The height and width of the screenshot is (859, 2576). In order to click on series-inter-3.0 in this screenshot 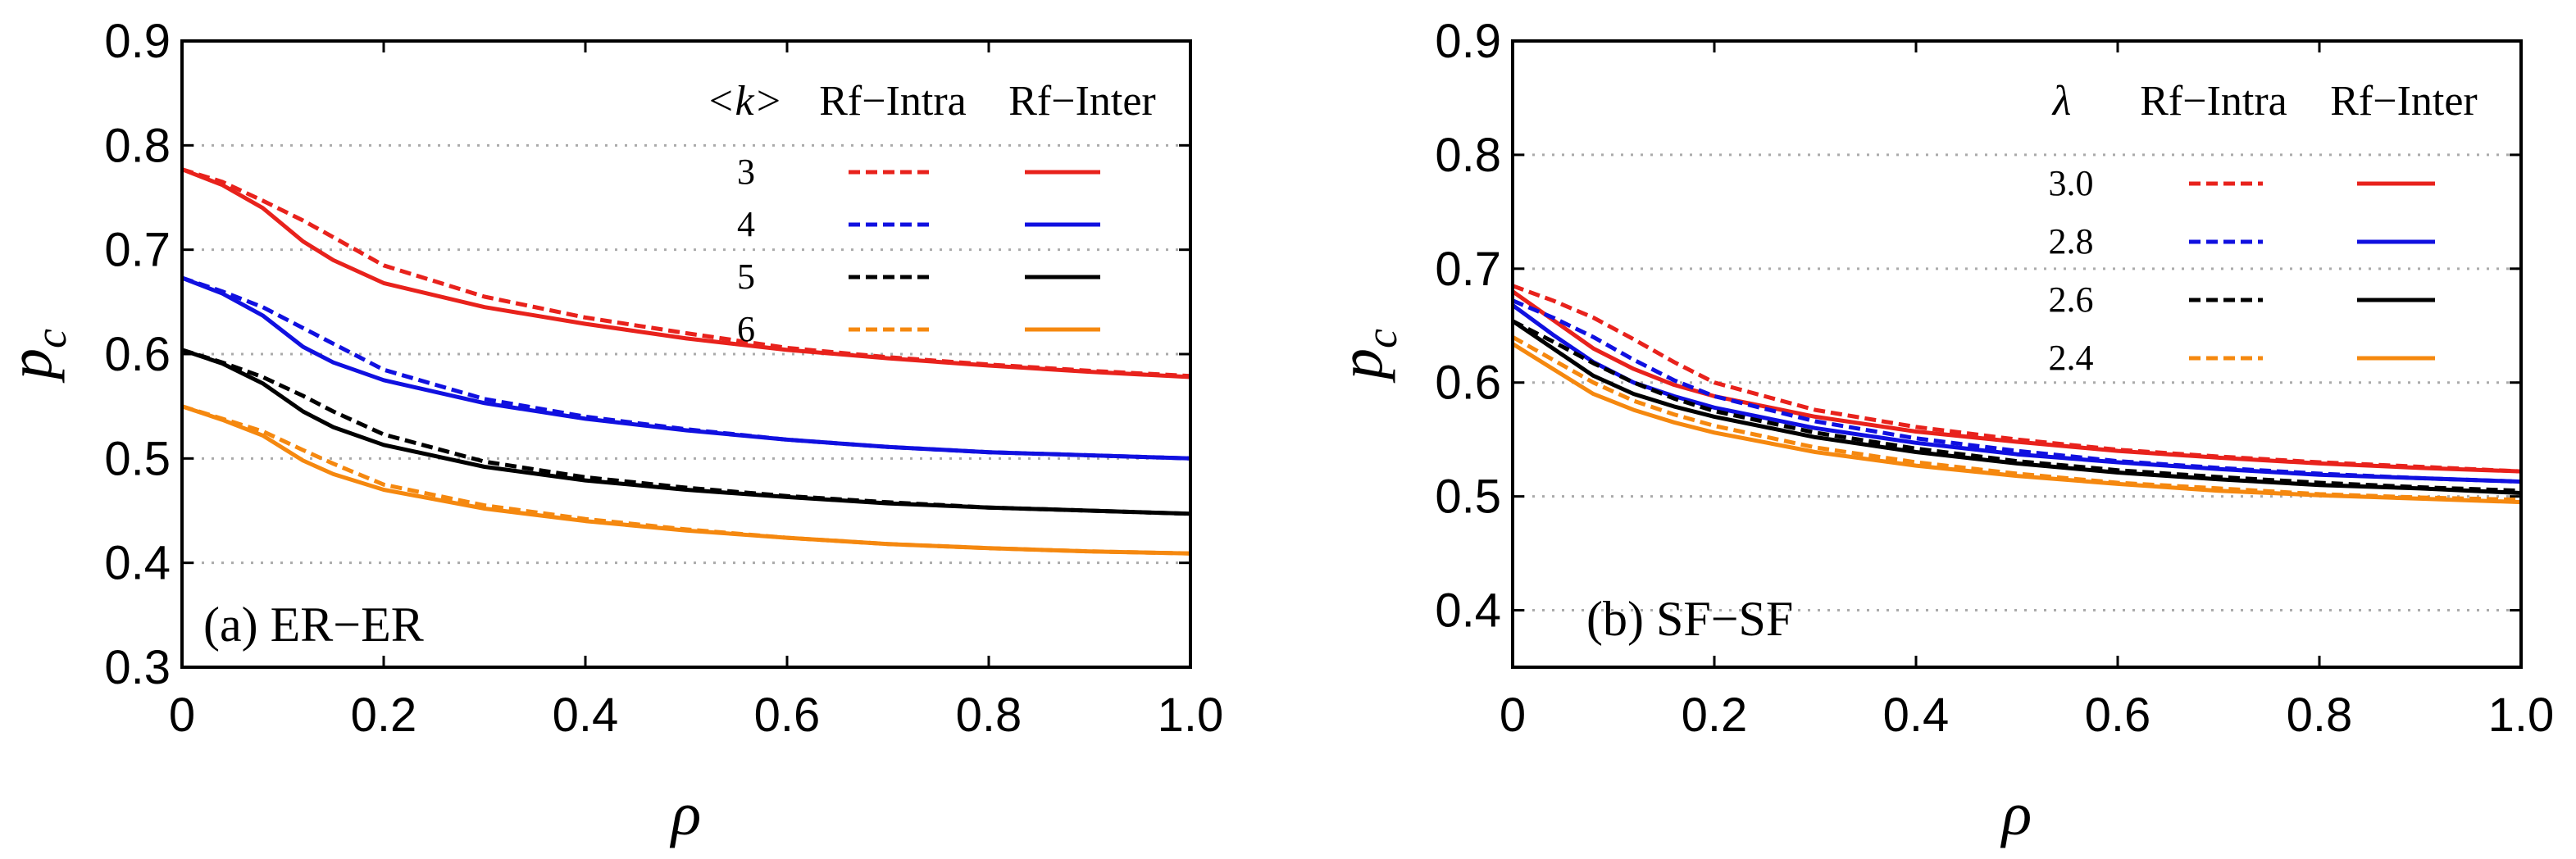, I will do `click(2016, 381)`.